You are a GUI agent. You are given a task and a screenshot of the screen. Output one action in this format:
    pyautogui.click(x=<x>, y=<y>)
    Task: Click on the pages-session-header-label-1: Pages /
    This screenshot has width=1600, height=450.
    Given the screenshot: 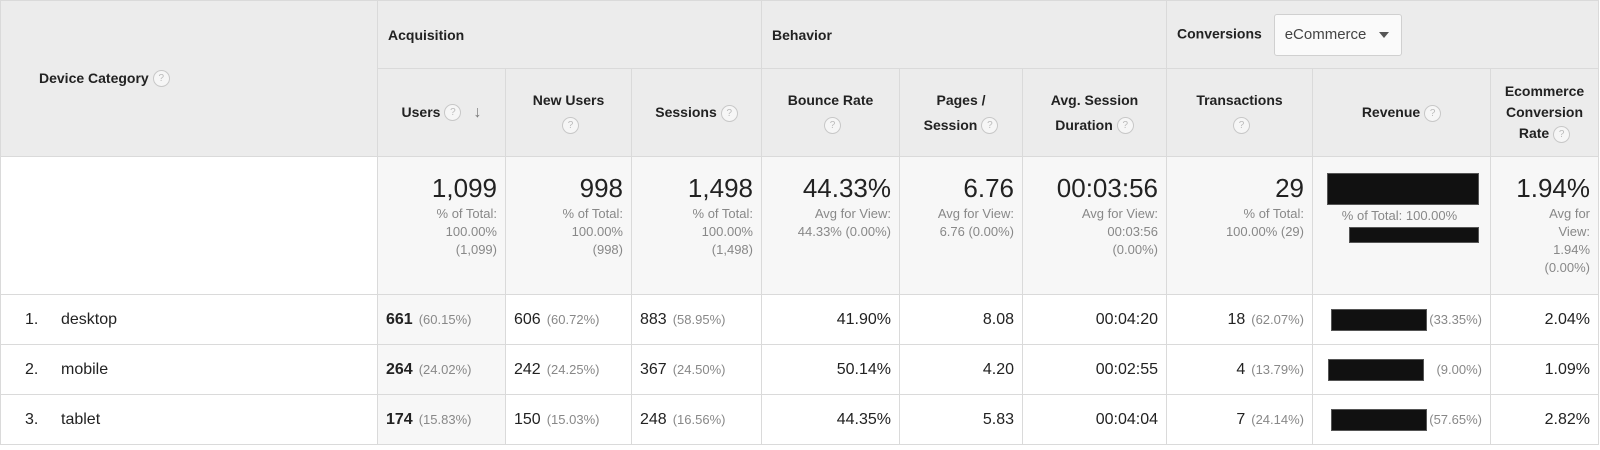 What is the action you would take?
    pyautogui.click(x=961, y=99)
    